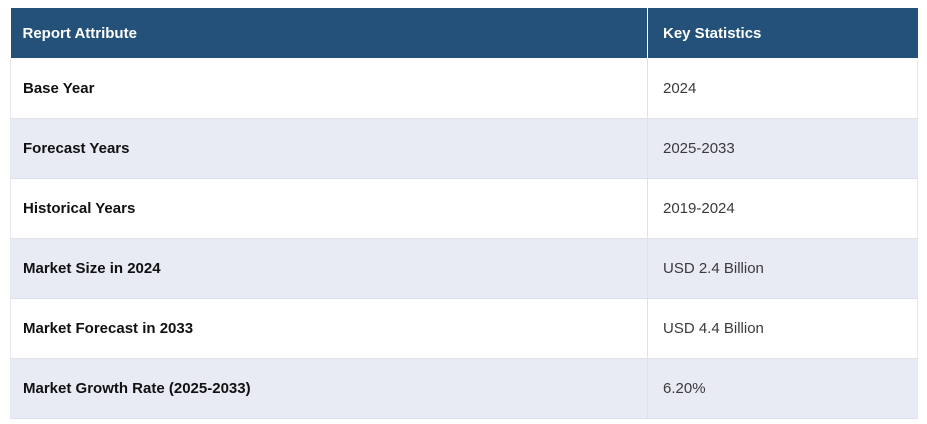 The image size is (927, 424). I want to click on table-row: Market Growth Rate (2025-2033) 6.20%, so click(464, 388).